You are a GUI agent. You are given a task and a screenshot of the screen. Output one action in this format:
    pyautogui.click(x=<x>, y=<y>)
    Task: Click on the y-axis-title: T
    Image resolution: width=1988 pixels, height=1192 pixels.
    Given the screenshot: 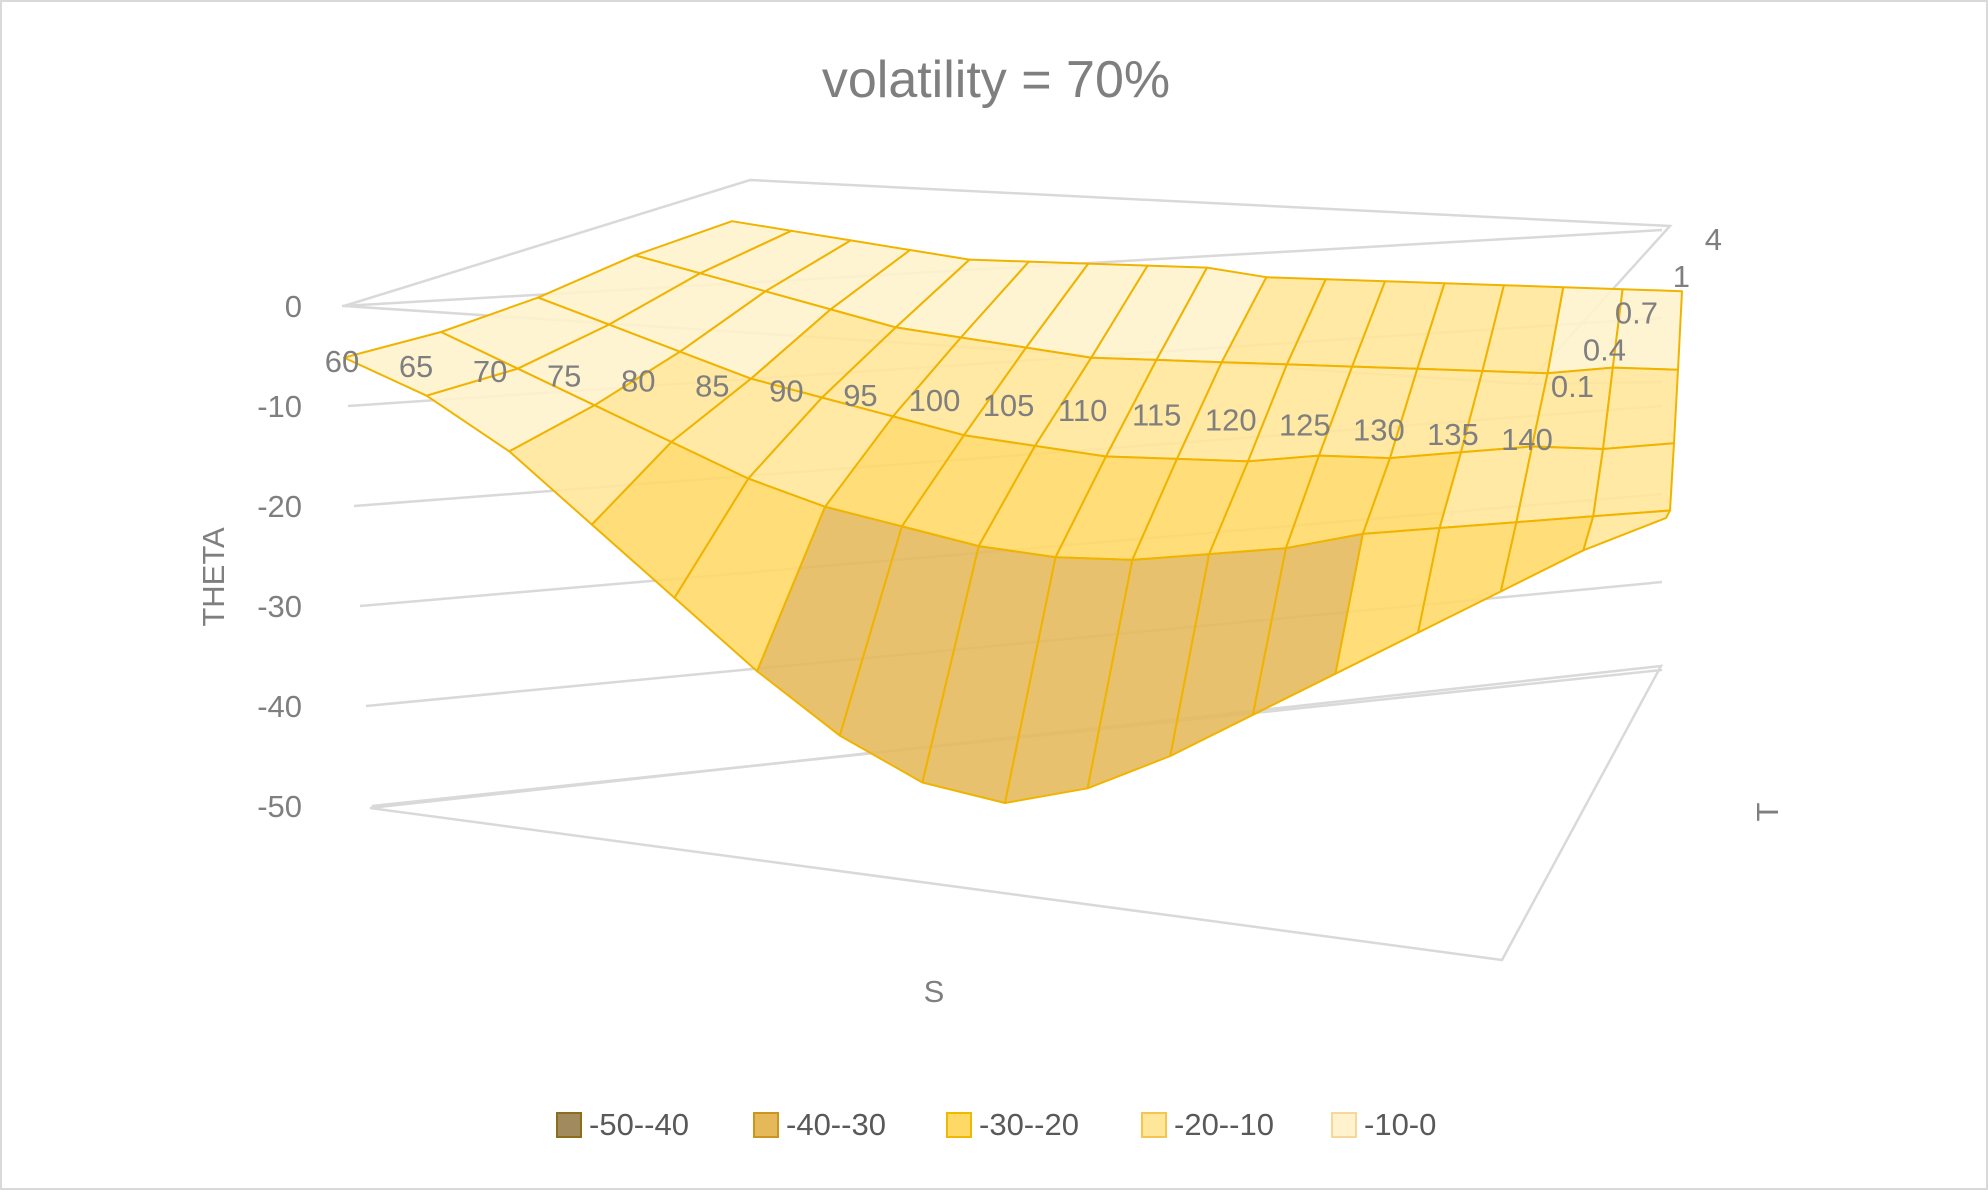 What is the action you would take?
    pyautogui.click(x=1767, y=811)
    